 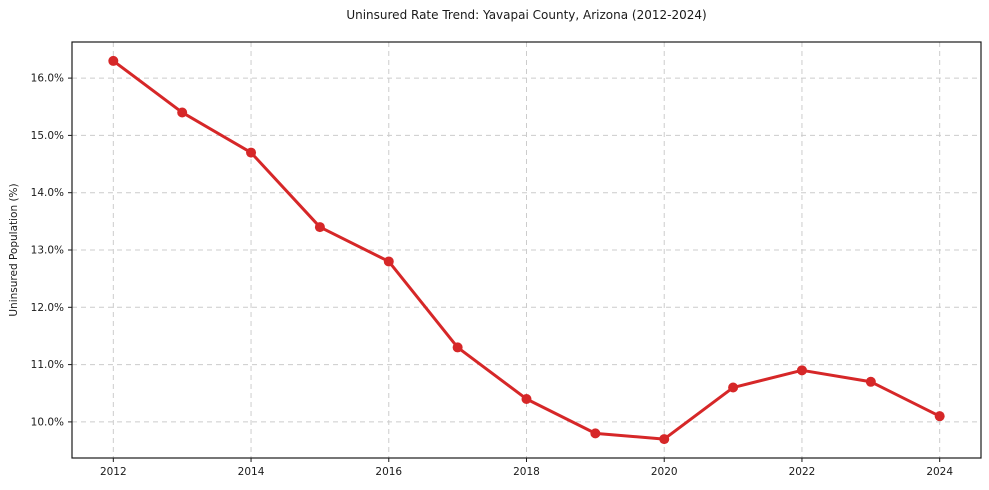 I want to click on x-tick-label: 2020, so click(x=664, y=472).